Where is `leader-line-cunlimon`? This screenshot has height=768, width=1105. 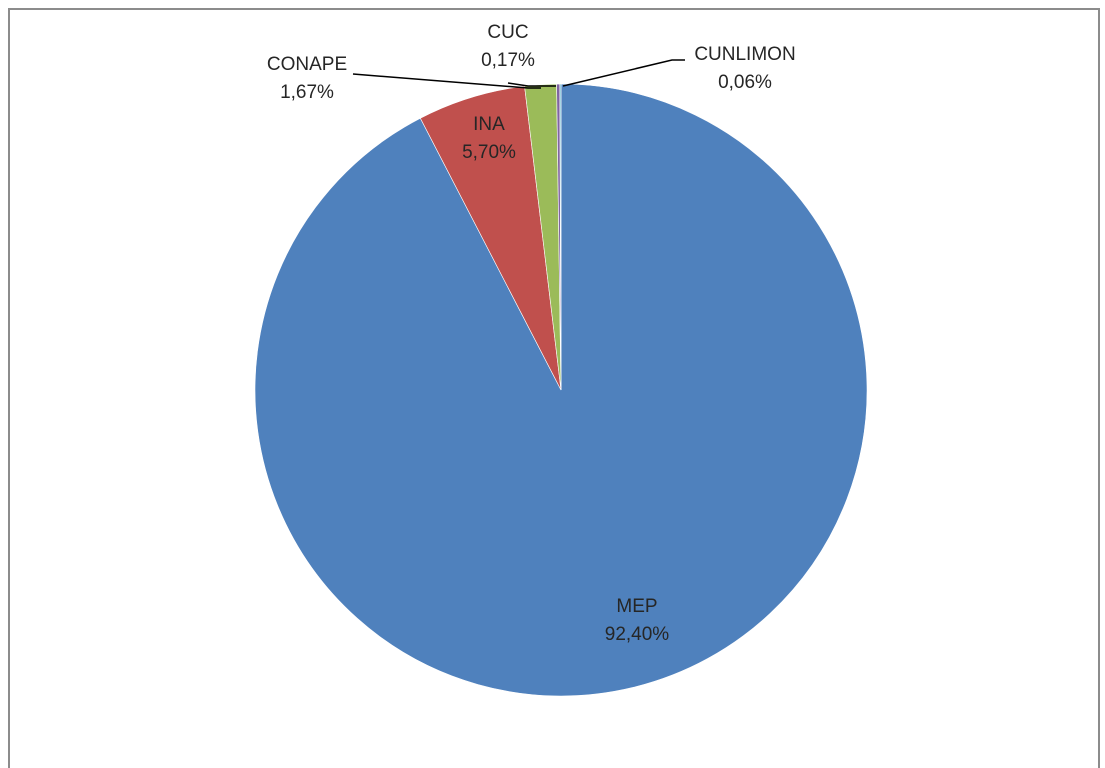
leader-line-cunlimon is located at coordinates (623, 73).